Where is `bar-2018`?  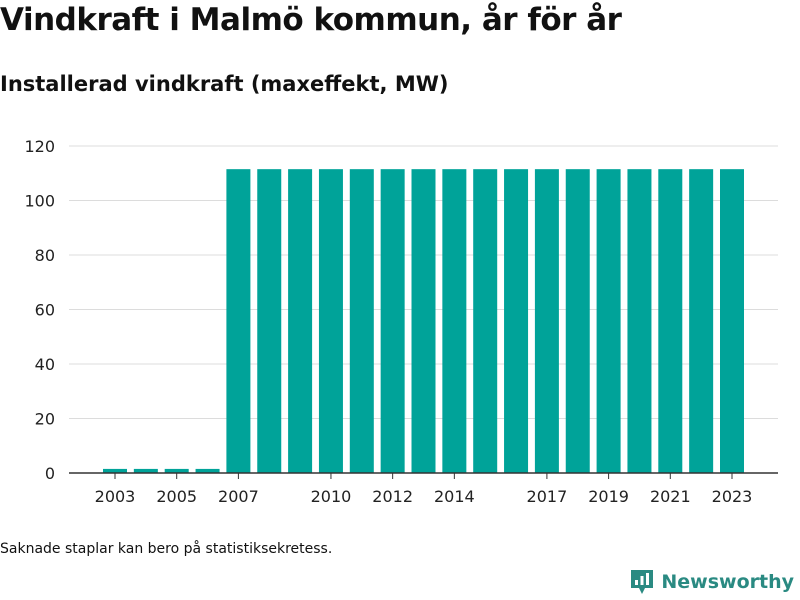
bar-2018 is located at coordinates (577, 321).